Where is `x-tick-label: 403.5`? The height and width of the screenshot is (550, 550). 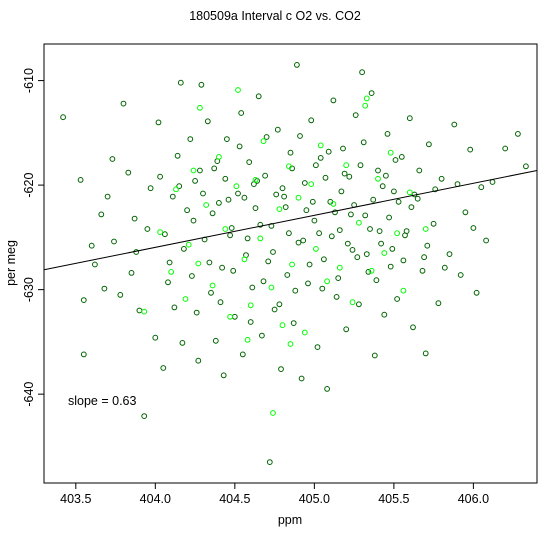 x-tick-label: 403.5 is located at coordinates (75, 499).